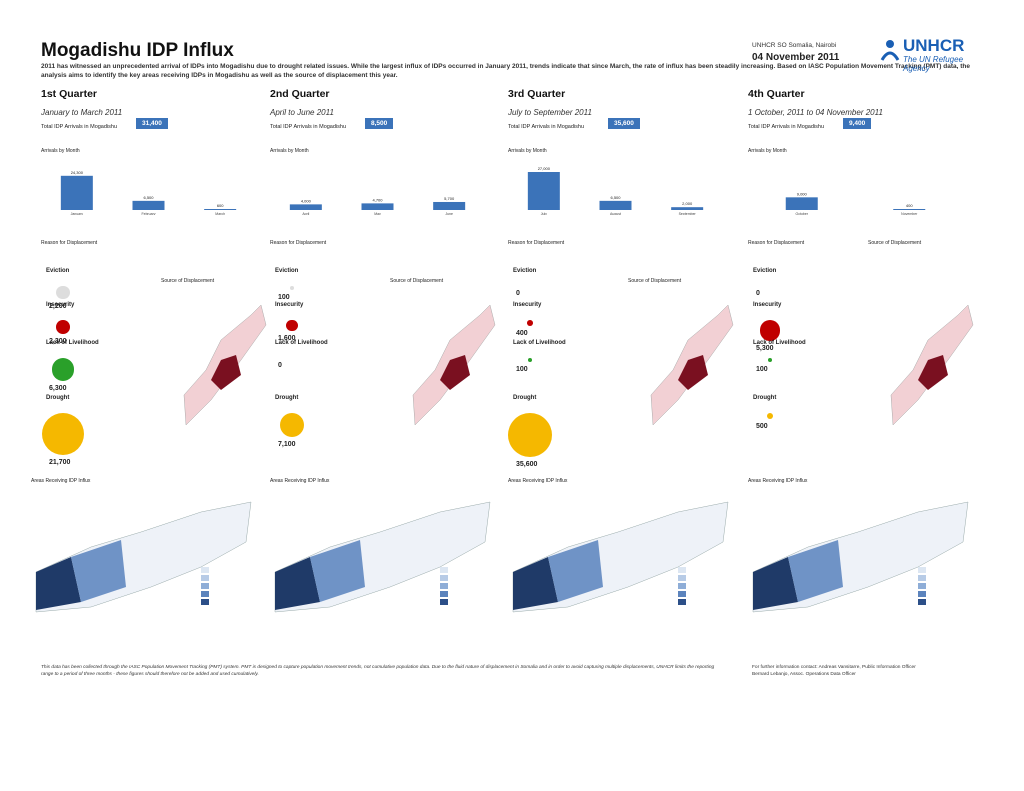 The height and width of the screenshot is (791, 1024). I want to click on quarter-title: 4th Quarter, so click(776, 94).